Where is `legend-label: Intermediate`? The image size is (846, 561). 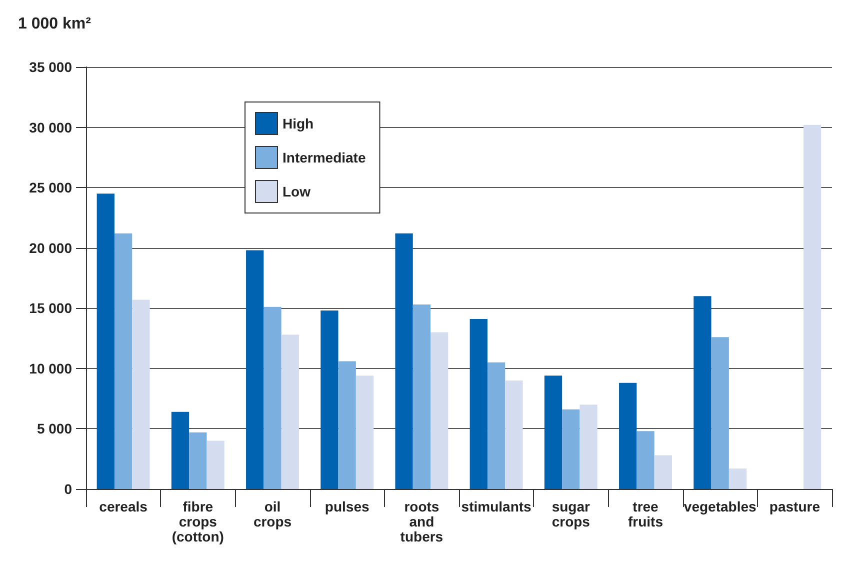 legend-label: Intermediate is located at coordinates (324, 158).